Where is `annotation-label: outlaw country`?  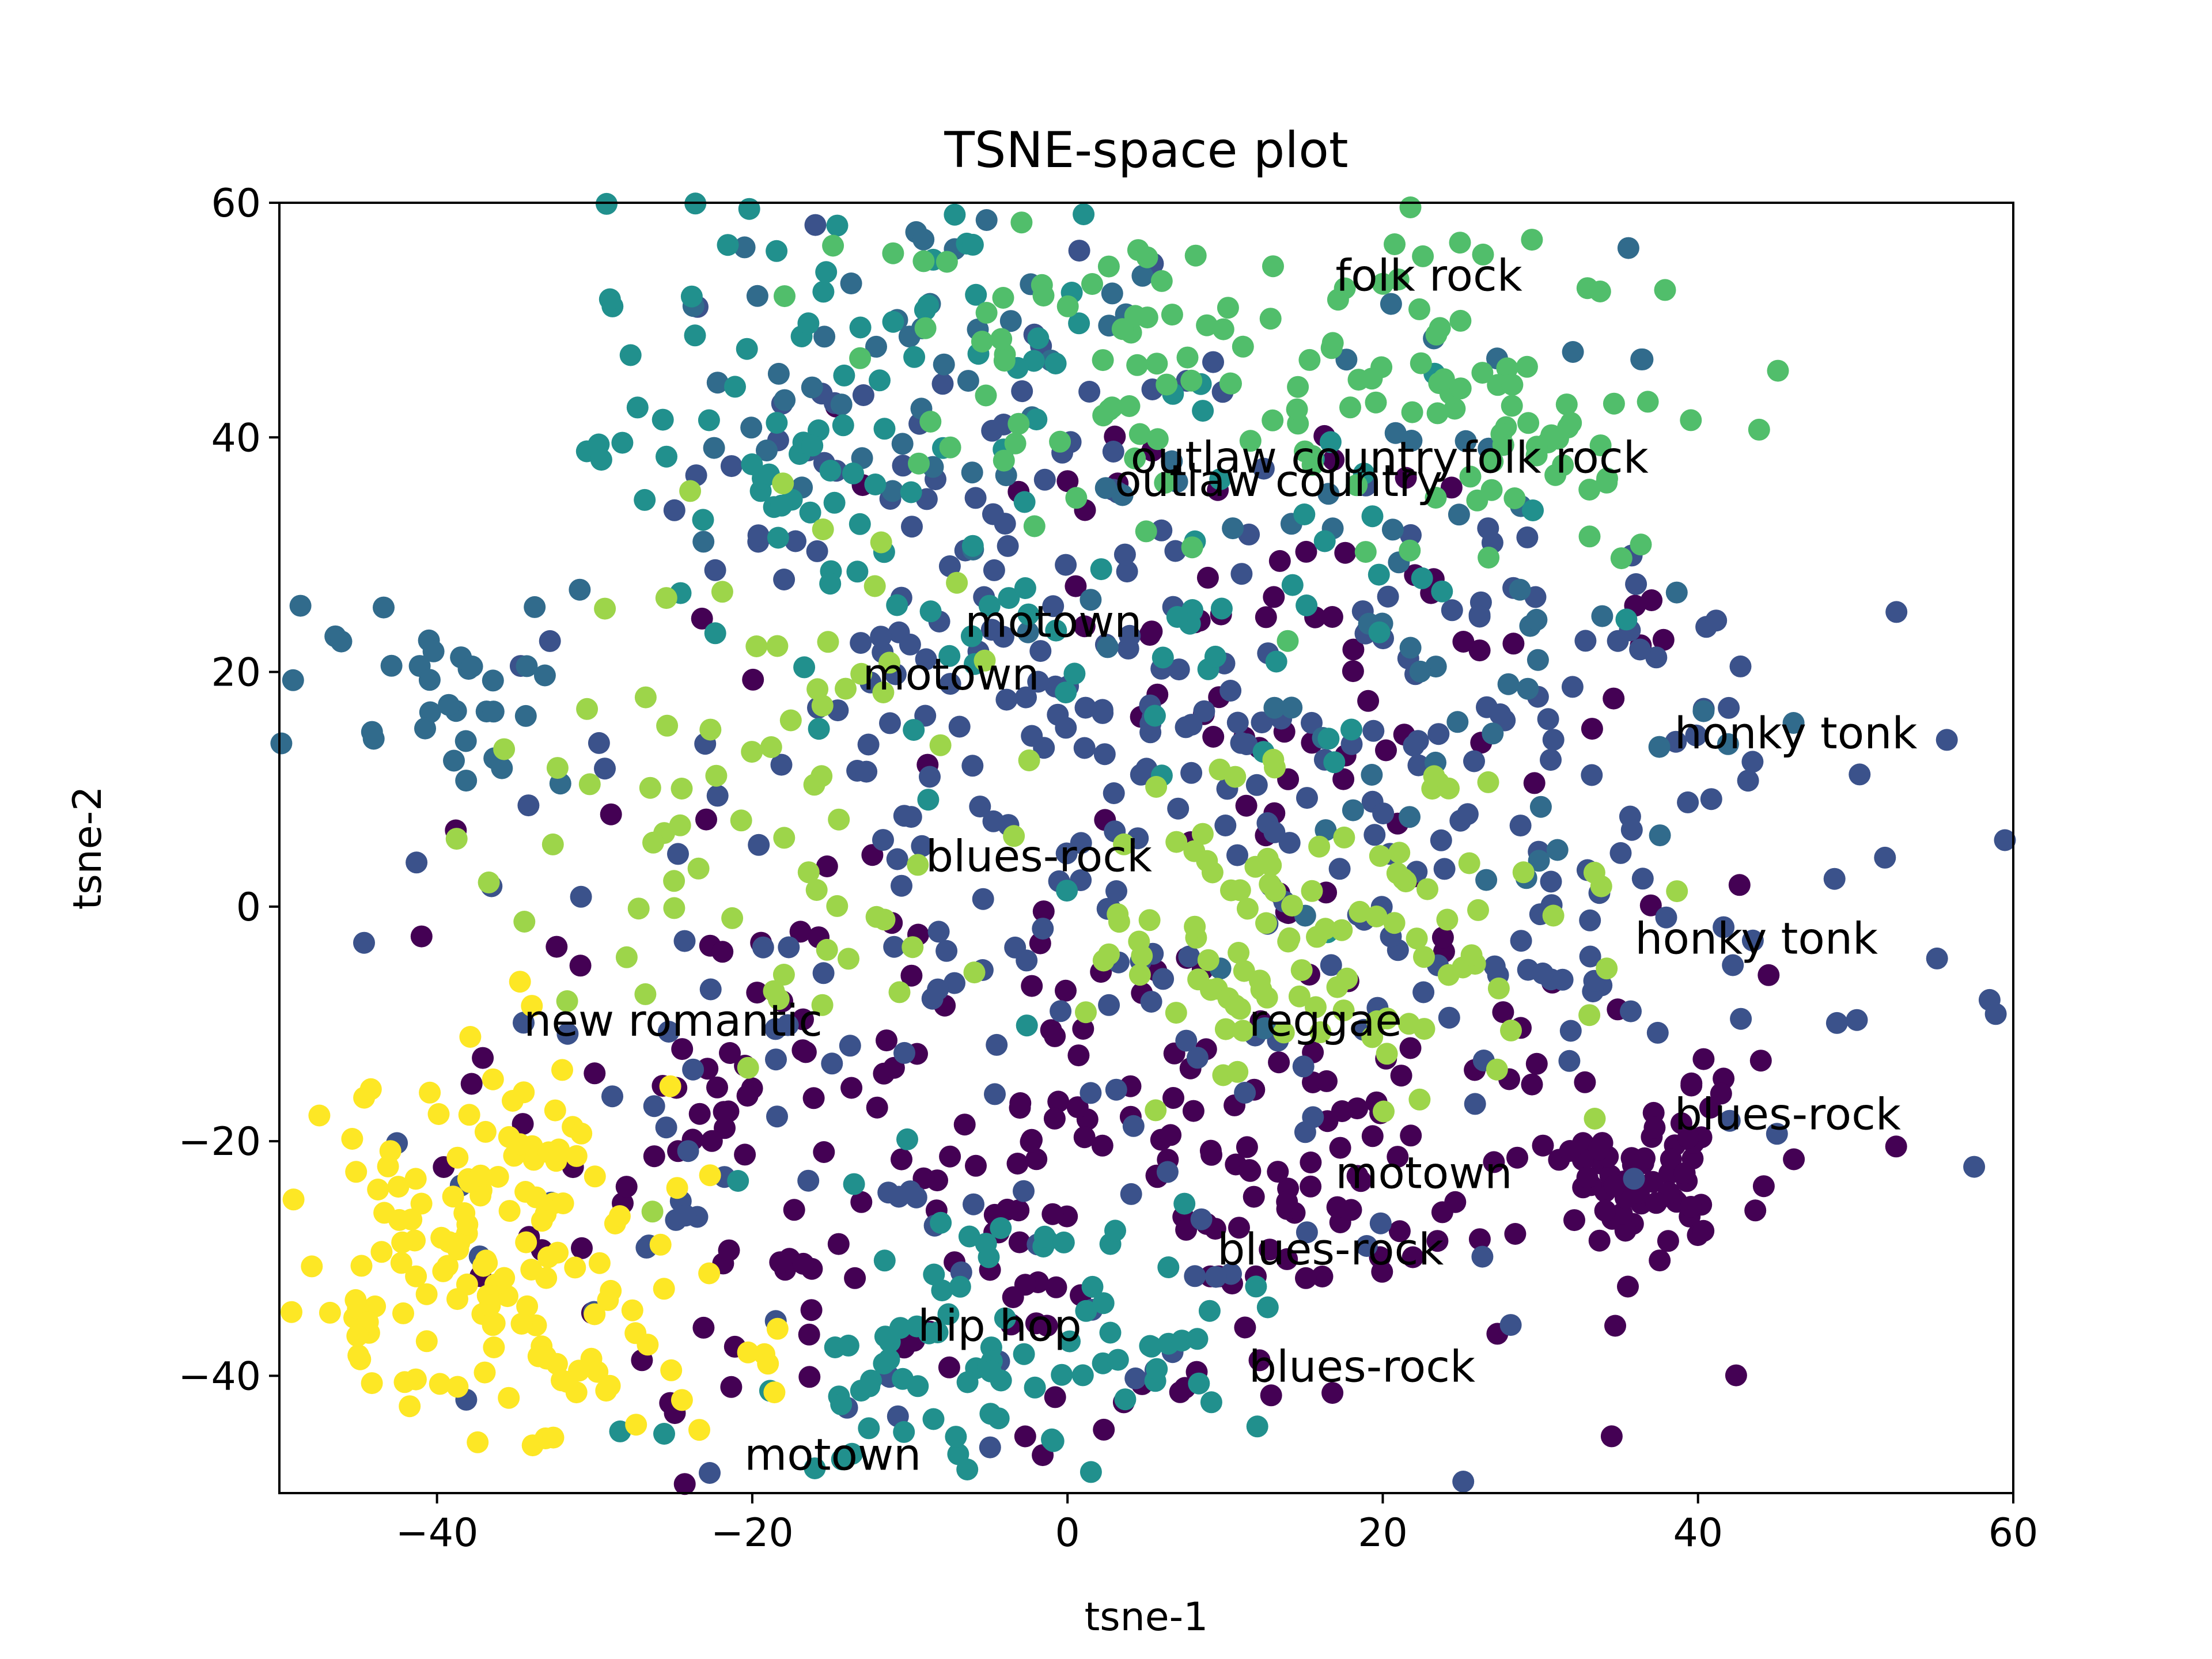
annotation-label: outlaw country is located at coordinates (1295, 457).